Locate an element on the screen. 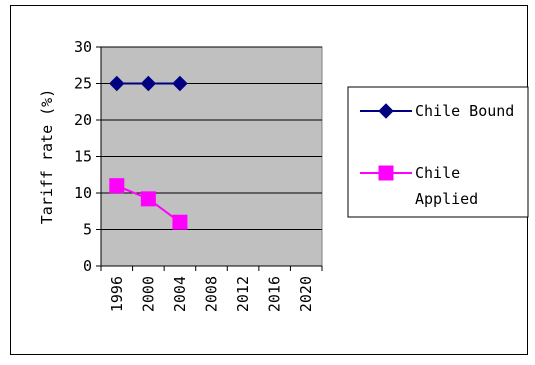 Image resolution: width=535 pixels, height=365 pixels. legend-box is located at coordinates (438, 152).